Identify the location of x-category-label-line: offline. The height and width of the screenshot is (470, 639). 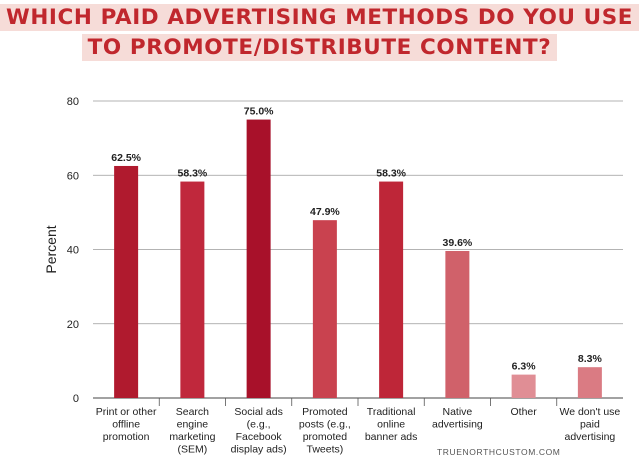
(126, 425).